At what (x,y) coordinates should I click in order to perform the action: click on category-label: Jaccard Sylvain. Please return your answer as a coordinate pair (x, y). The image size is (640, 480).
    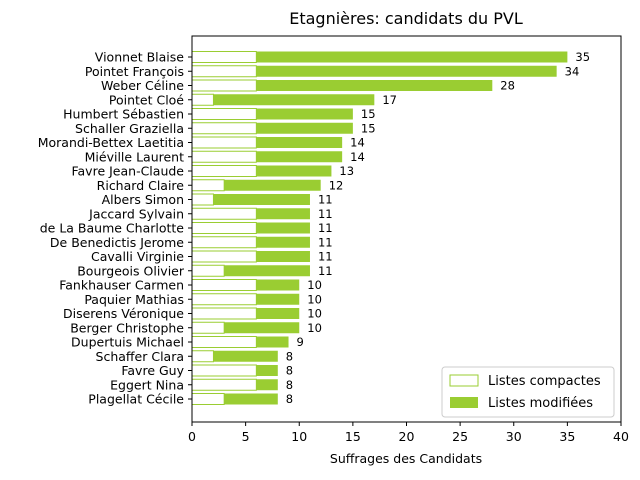
    Looking at the image, I should click on (136, 213).